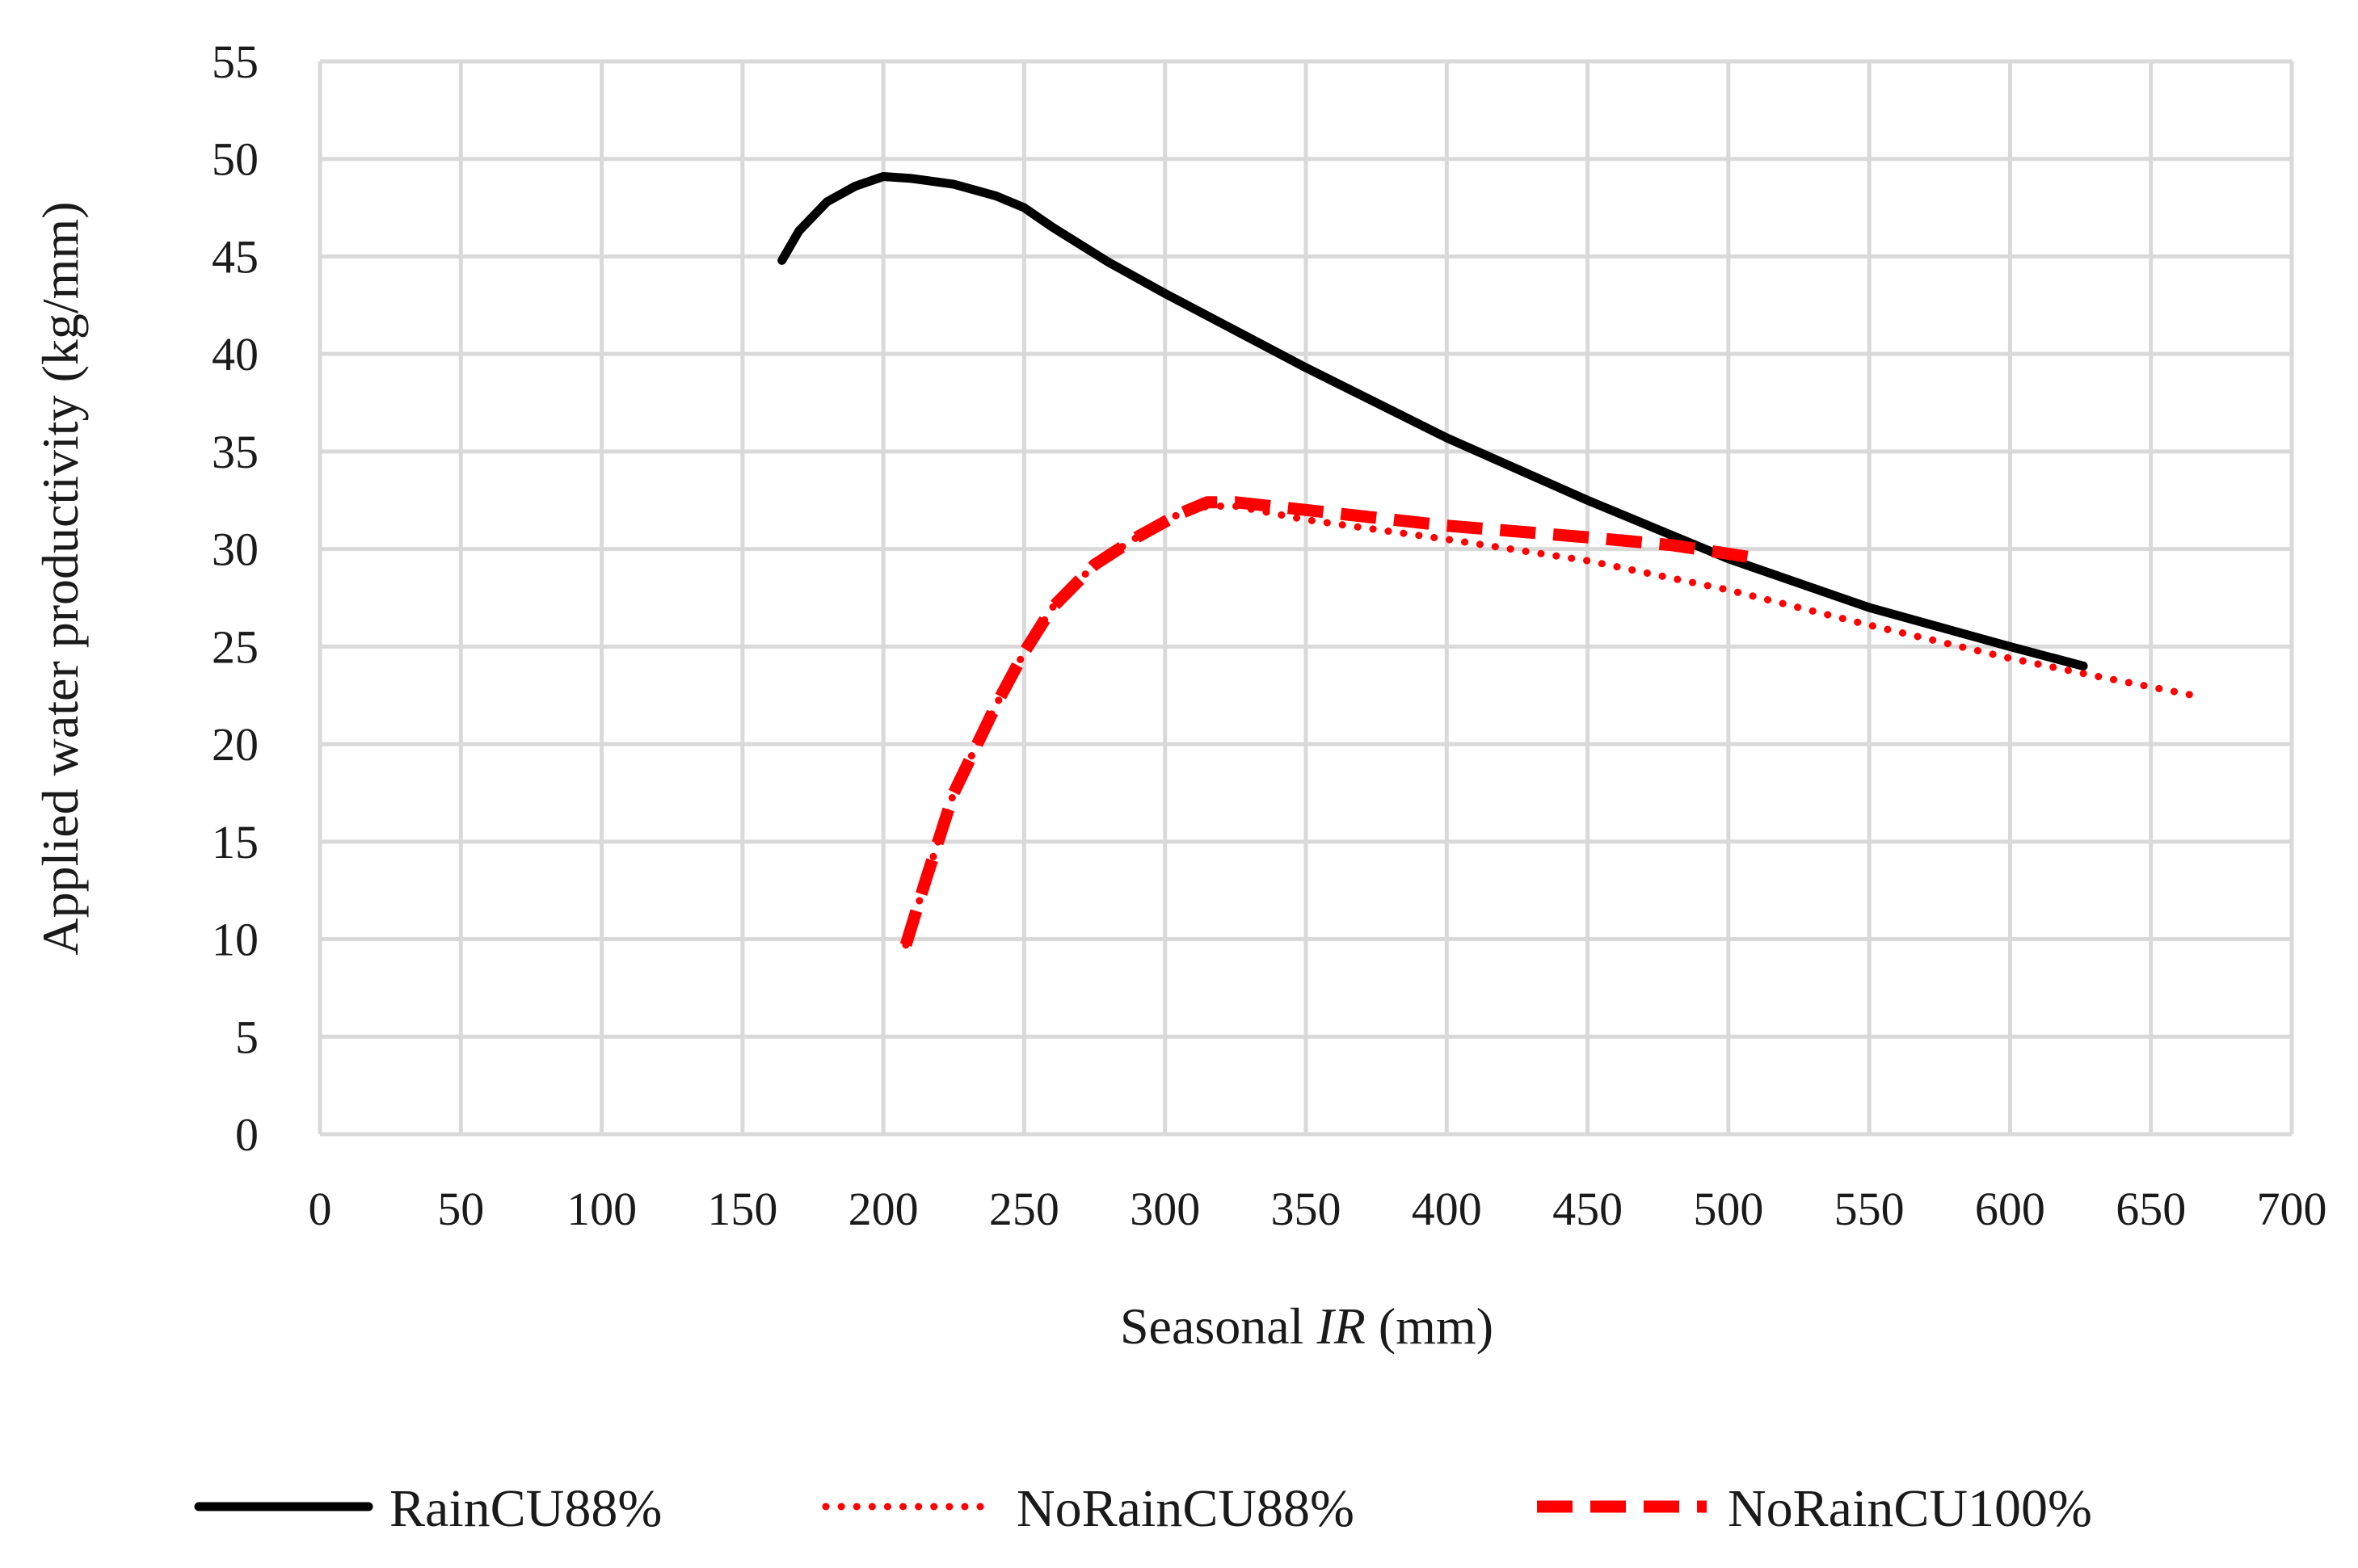  Describe the element at coordinates (235, 62) in the screenshot. I see `y-tick-label: 55` at that location.